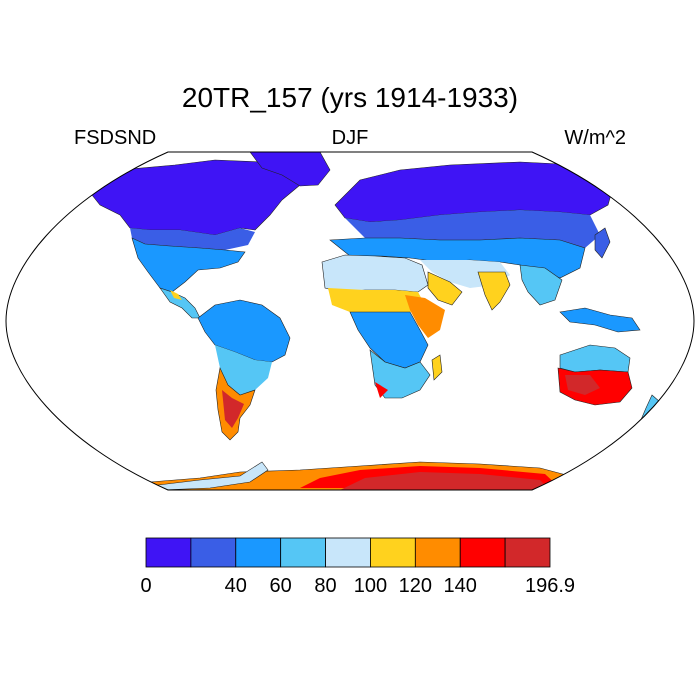  What do you see at coordinates (550, 586) in the screenshot?
I see `colorbar-label: 196.9` at bounding box center [550, 586].